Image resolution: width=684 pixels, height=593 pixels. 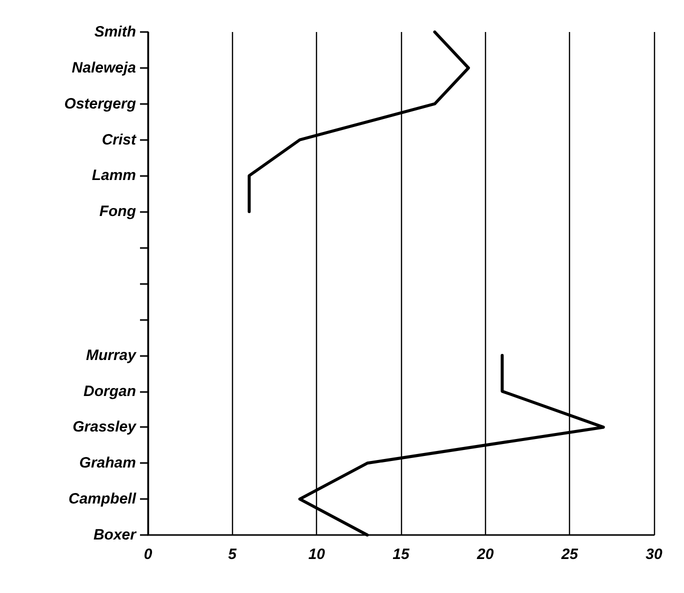 What do you see at coordinates (119, 139) in the screenshot?
I see `y-tick-label: Crist` at bounding box center [119, 139].